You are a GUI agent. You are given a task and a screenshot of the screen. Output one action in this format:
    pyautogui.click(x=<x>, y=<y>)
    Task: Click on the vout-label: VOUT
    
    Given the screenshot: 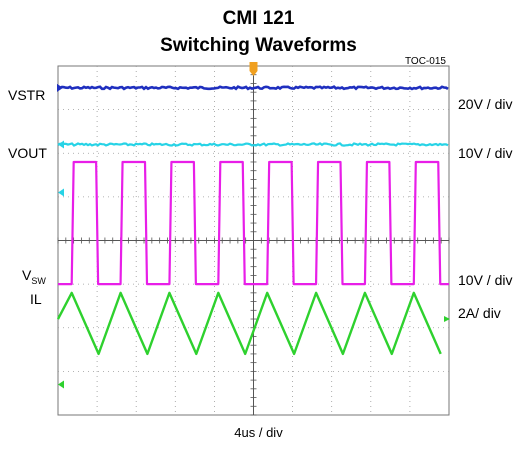 What is the action you would take?
    pyautogui.click(x=27, y=153)
    